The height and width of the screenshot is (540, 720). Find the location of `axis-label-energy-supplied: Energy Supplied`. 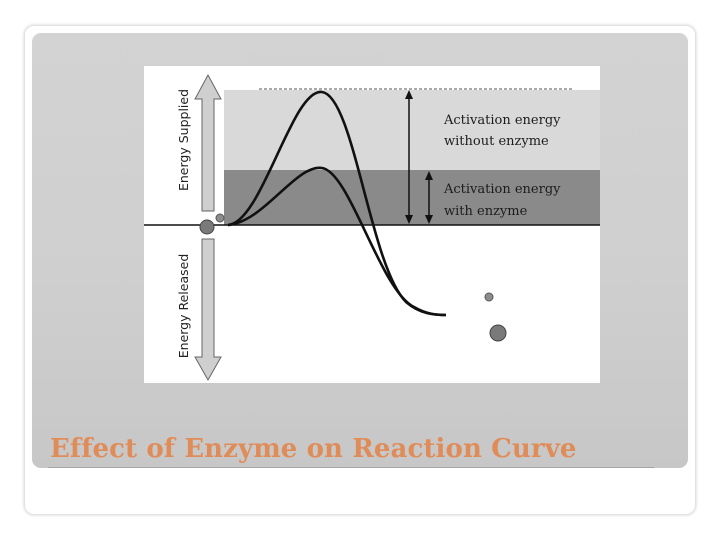

axis-label-energy-supplied: Energy Supplied is located at coordinates (183, 140).